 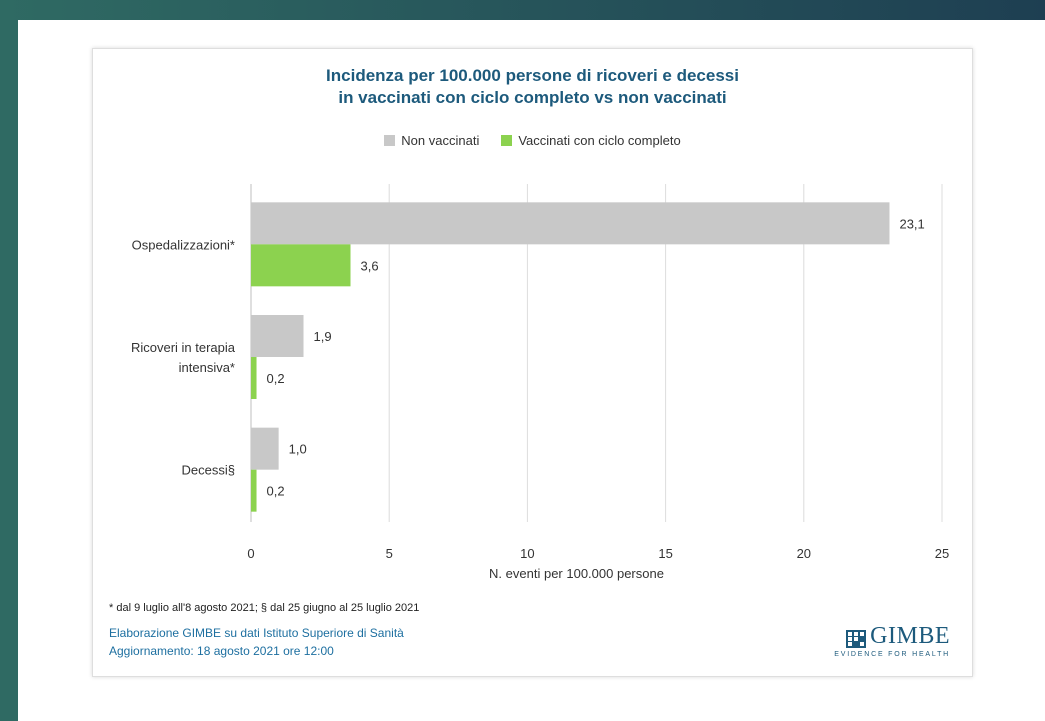 What do you see at coordinates (804, 553) in the screenshot?
I see `x-tick-label-4: 20` at bounding box center [804, 553].